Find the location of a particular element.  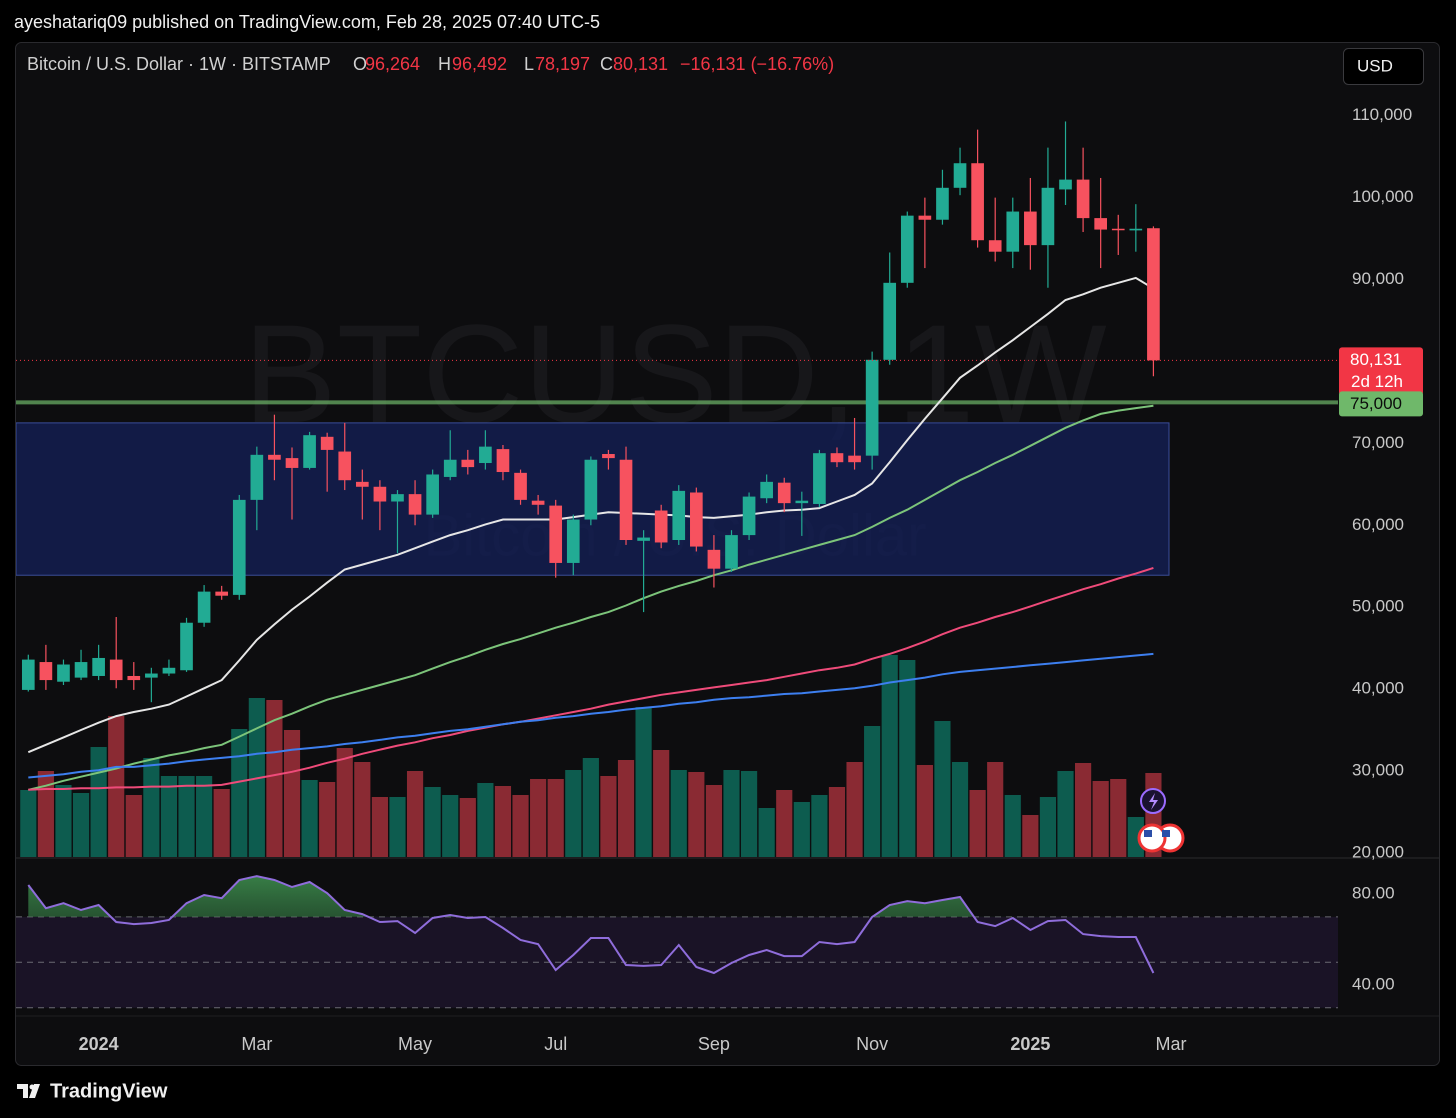

legend-l: 78,197 is located at coordinates (562, 64).